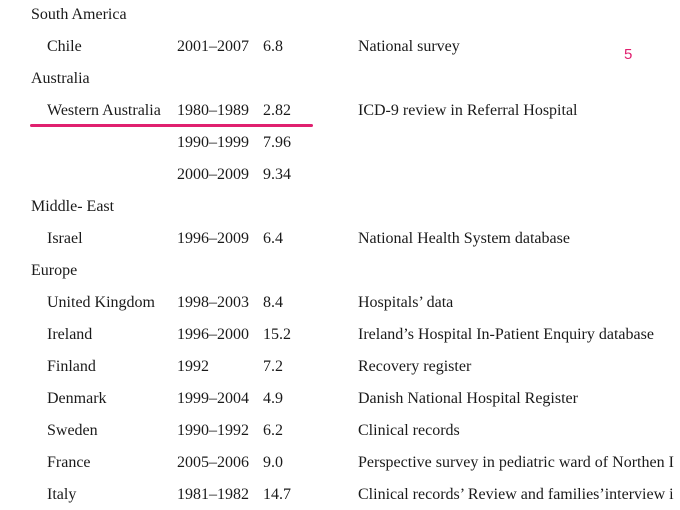 This screenshot has height=510, width=680. I want to click on region-label: Australia, so click(60, 78).